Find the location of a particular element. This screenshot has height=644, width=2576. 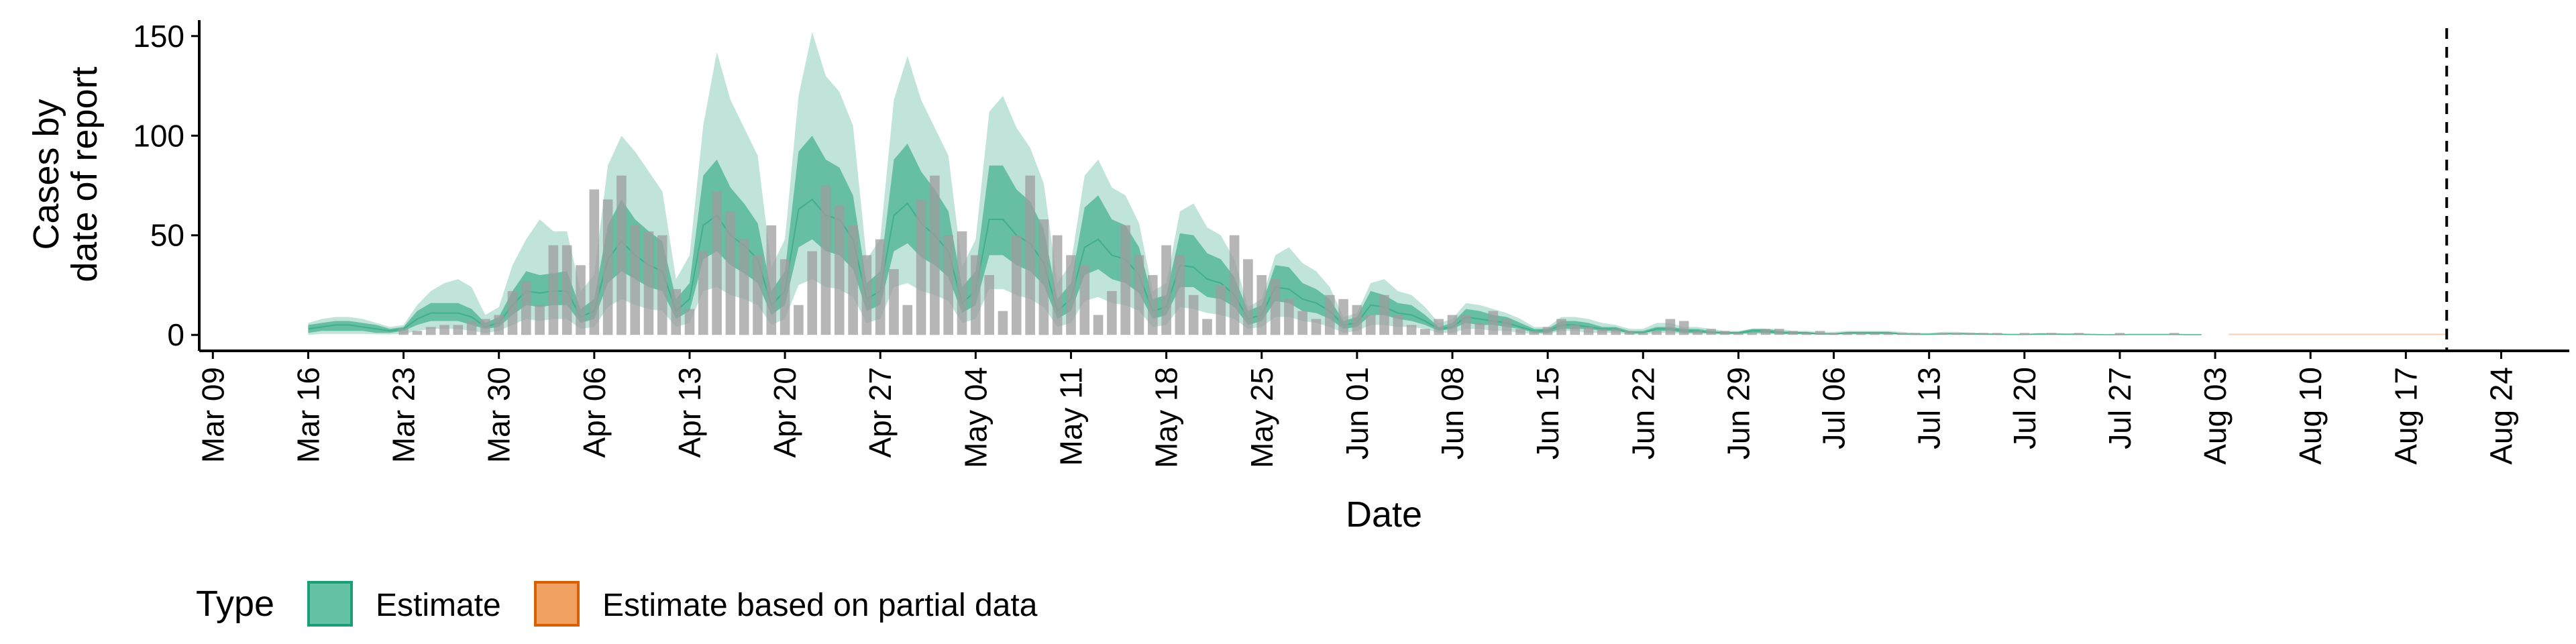

legend-label-partial: Estimate based on partial data is located at coordinates (820, 605).